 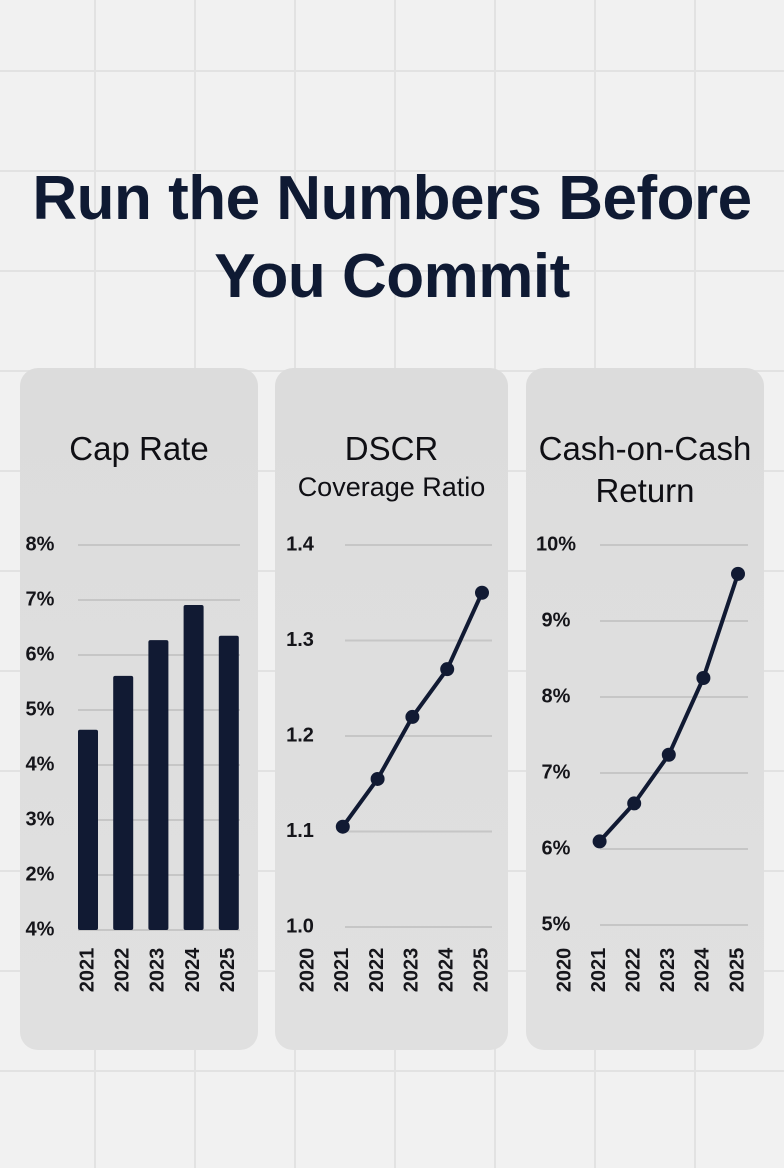 What do you see at coordinates (300, 831) in the screenshot?
I see `y-tick-label: 1.1` at bounding box center [300, 831].